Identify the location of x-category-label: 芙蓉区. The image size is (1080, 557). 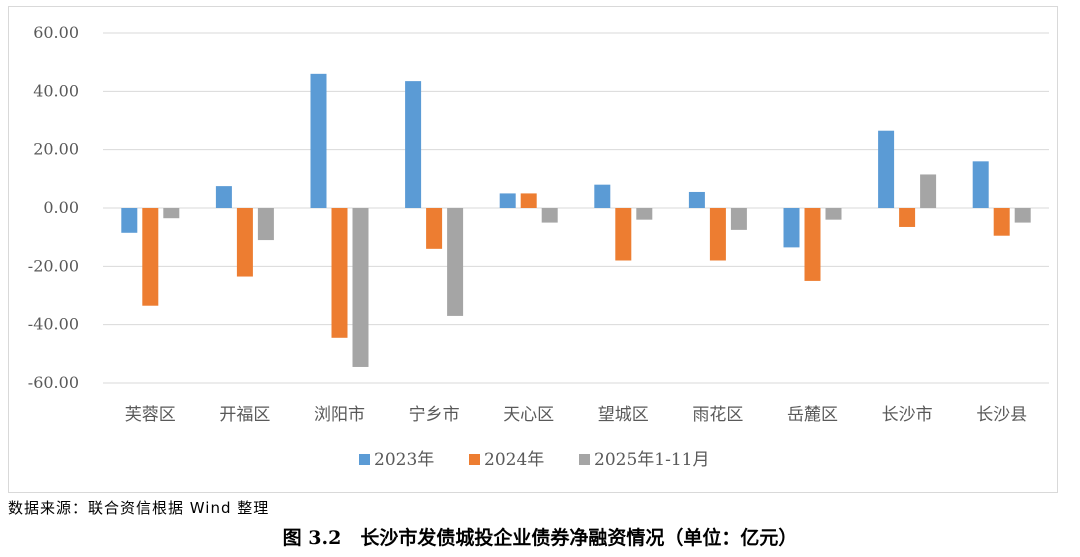
(150, 415).